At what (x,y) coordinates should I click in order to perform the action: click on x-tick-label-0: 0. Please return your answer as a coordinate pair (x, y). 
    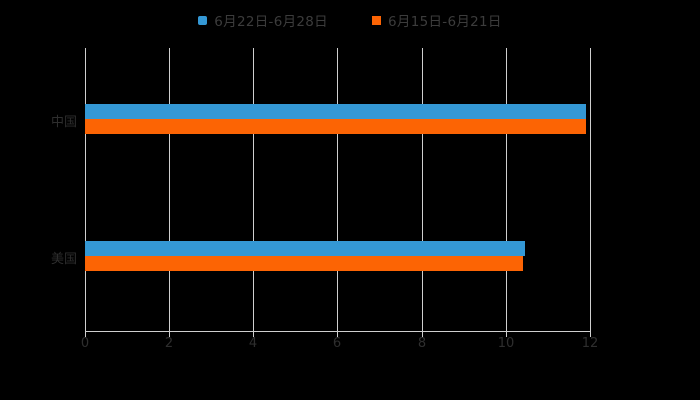
    Looking at the image, I should click on (85, 343).